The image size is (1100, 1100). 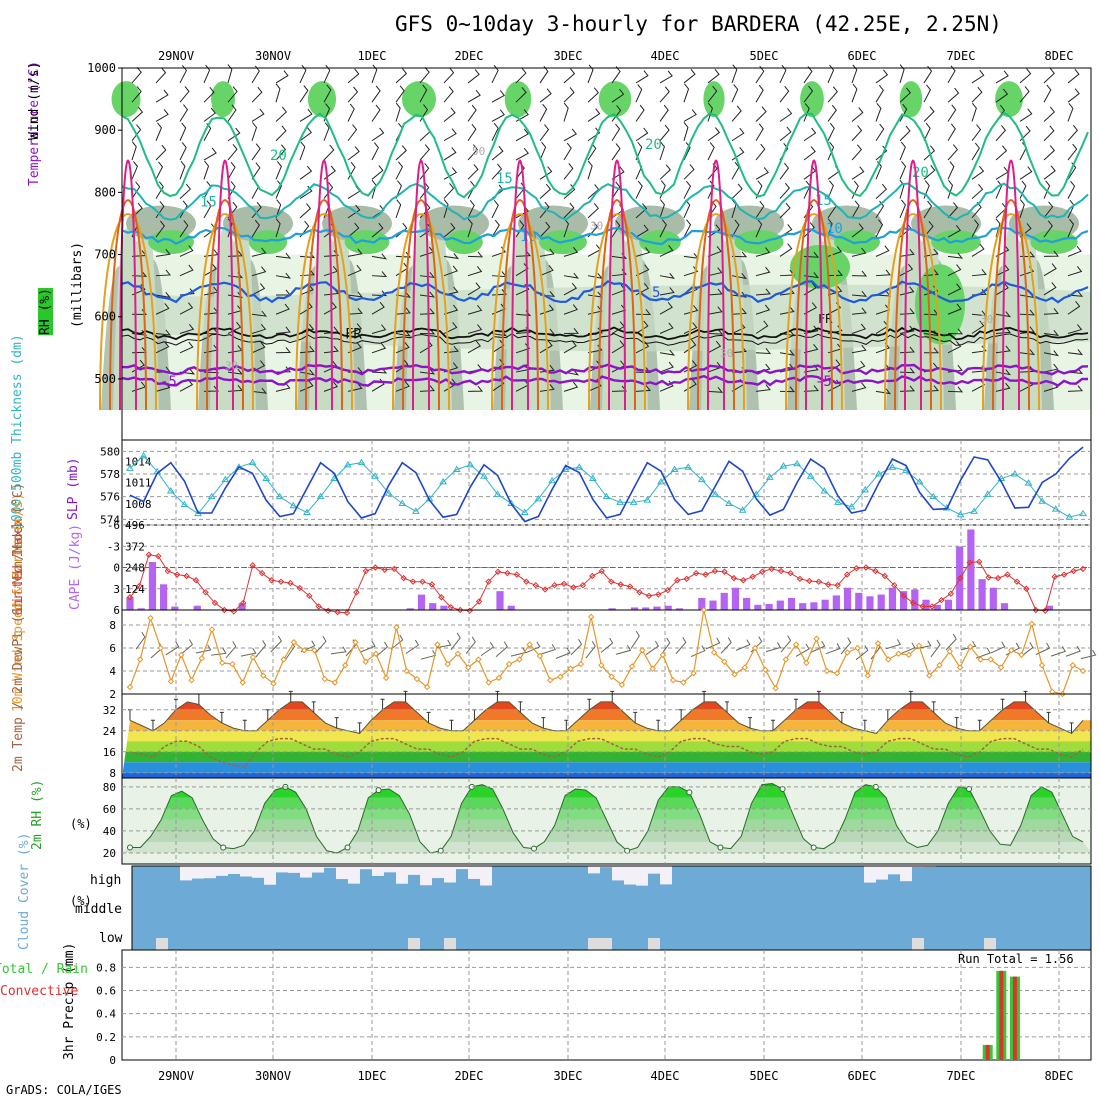 I want to click on rh-point, so click(x=347, y=847).